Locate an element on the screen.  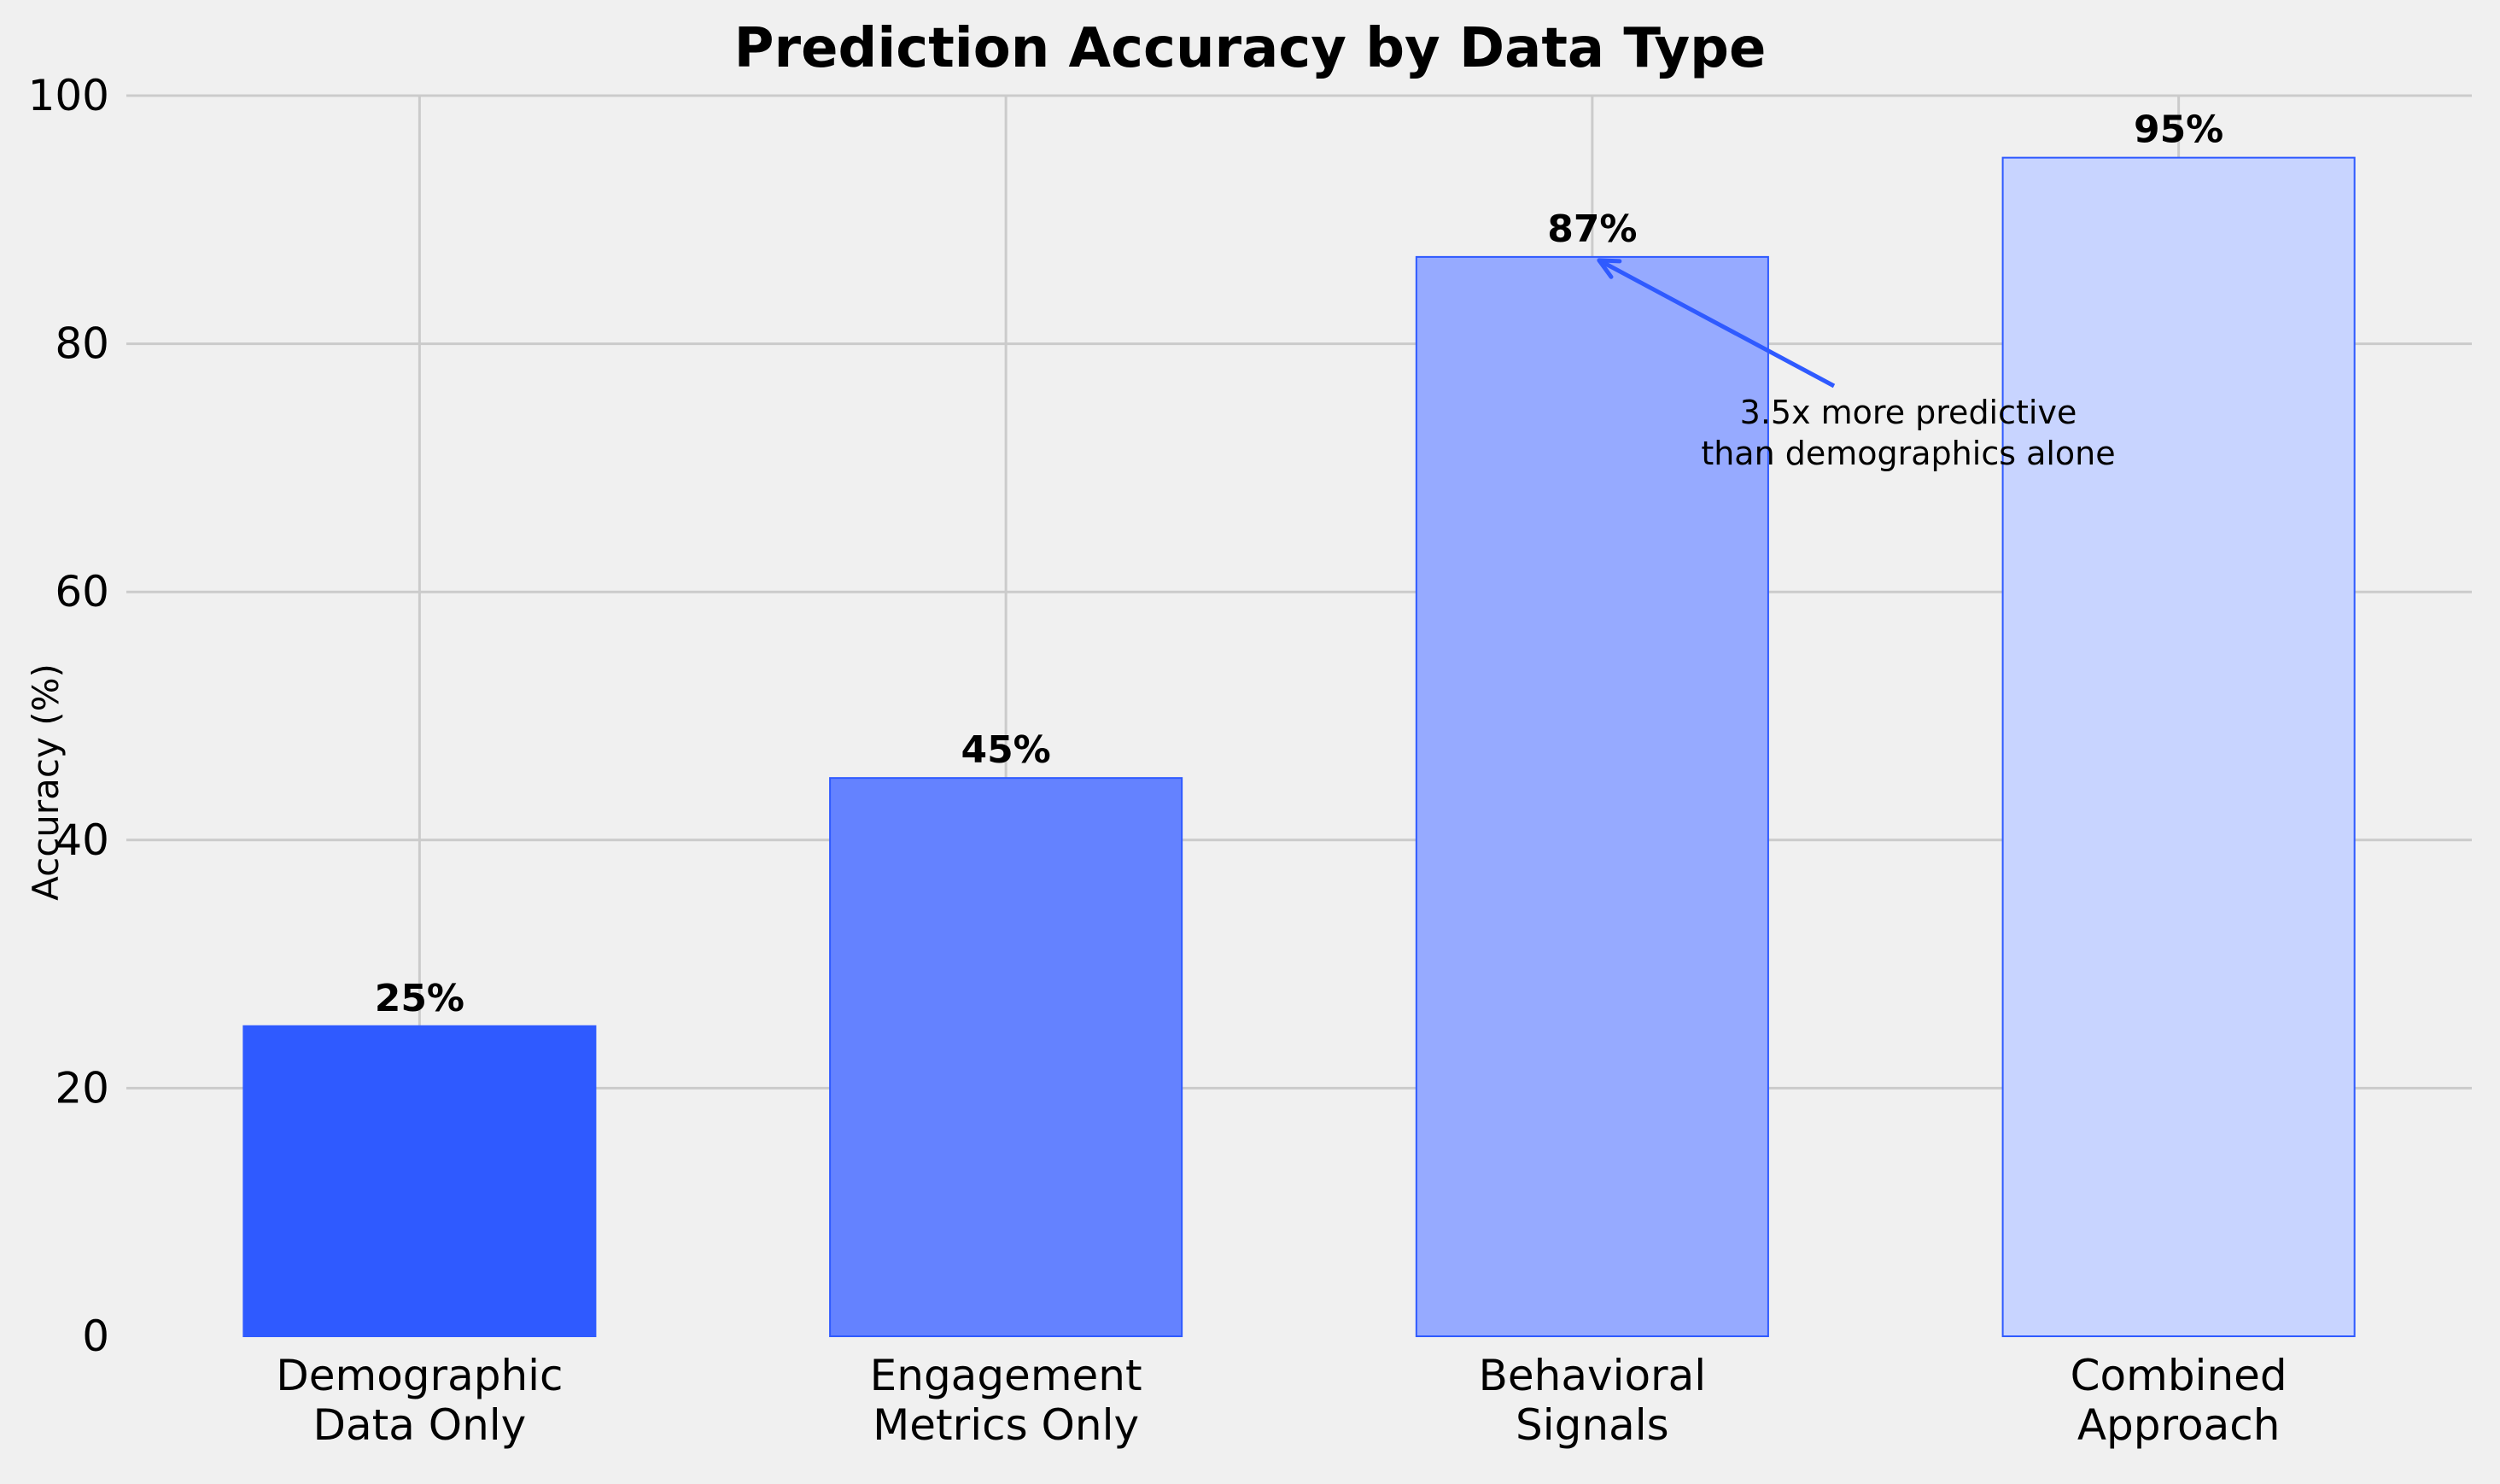
x-tick-label-line: Approach is located at coordinates (2179, 1425).